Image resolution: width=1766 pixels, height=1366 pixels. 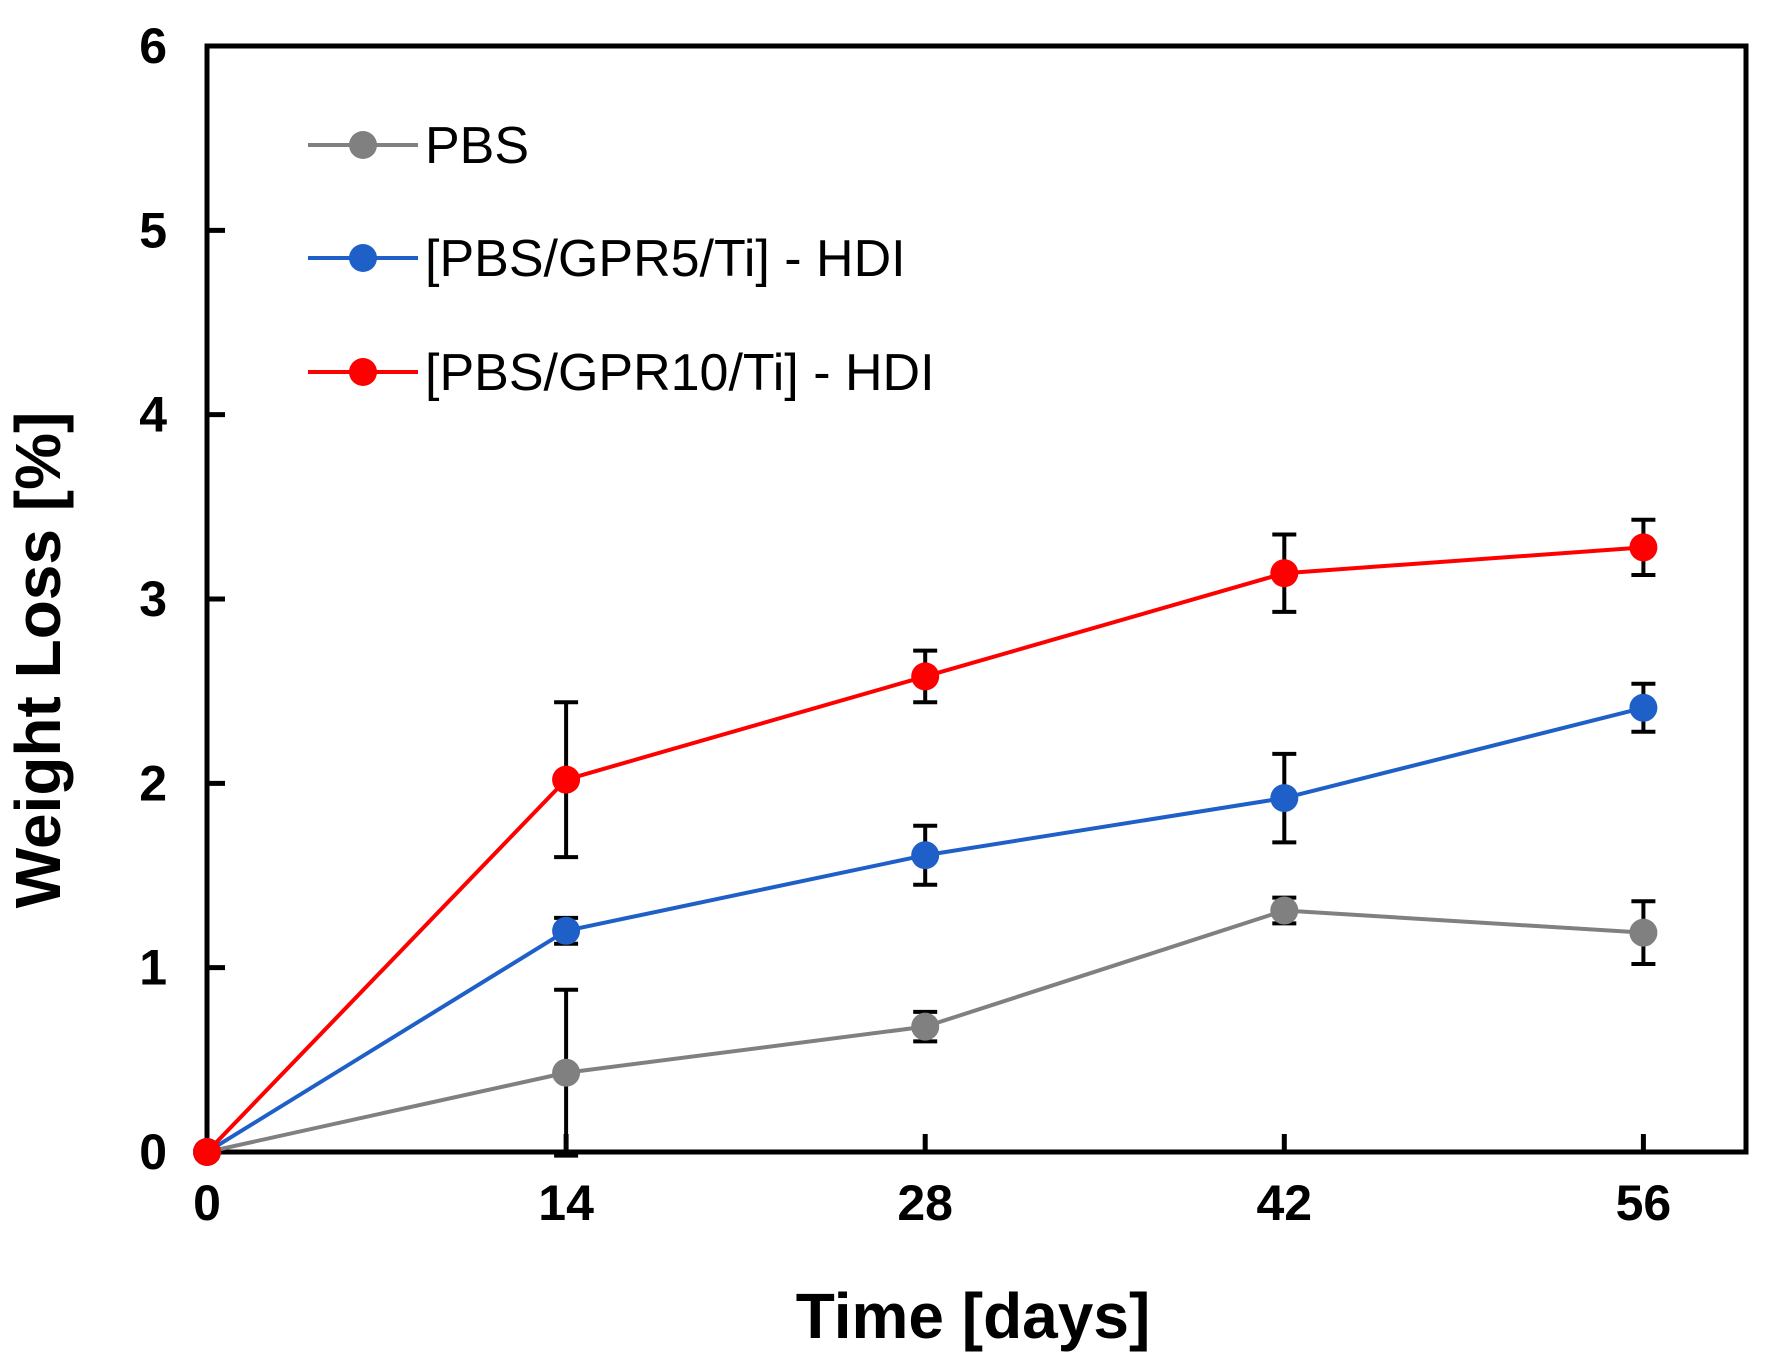 I want to click on x-tick-label-14: 14, so click(x=566, y=1203).